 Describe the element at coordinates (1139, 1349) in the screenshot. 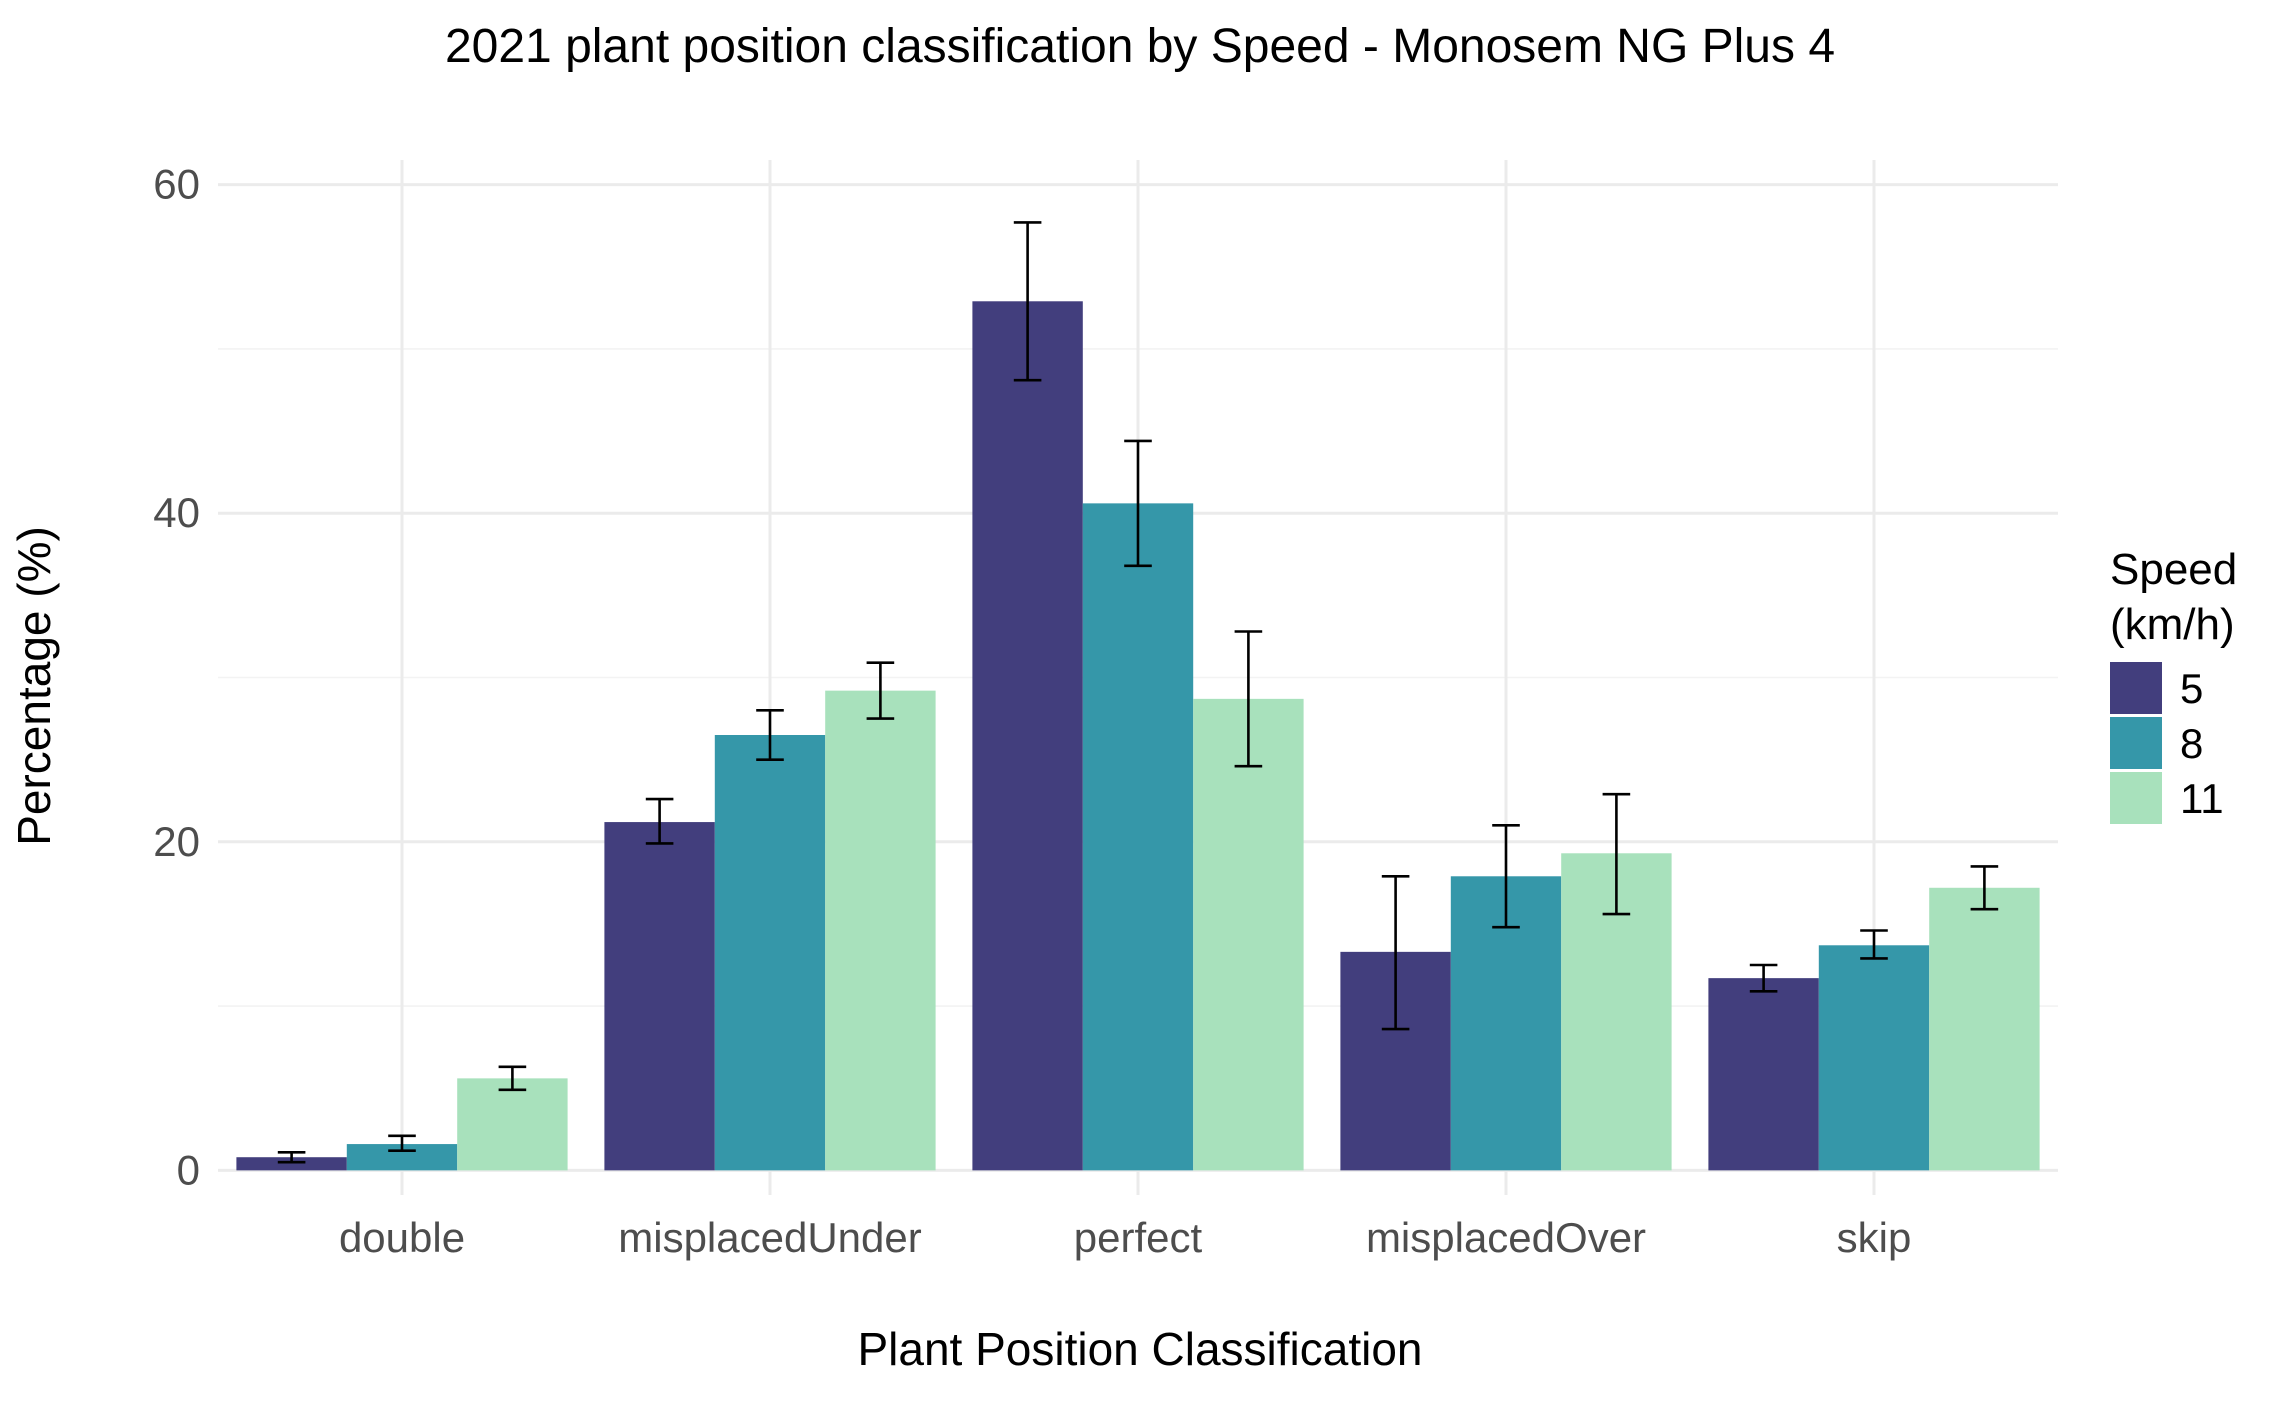

I see `x-axis-label: Plant Position Classification` at that location.